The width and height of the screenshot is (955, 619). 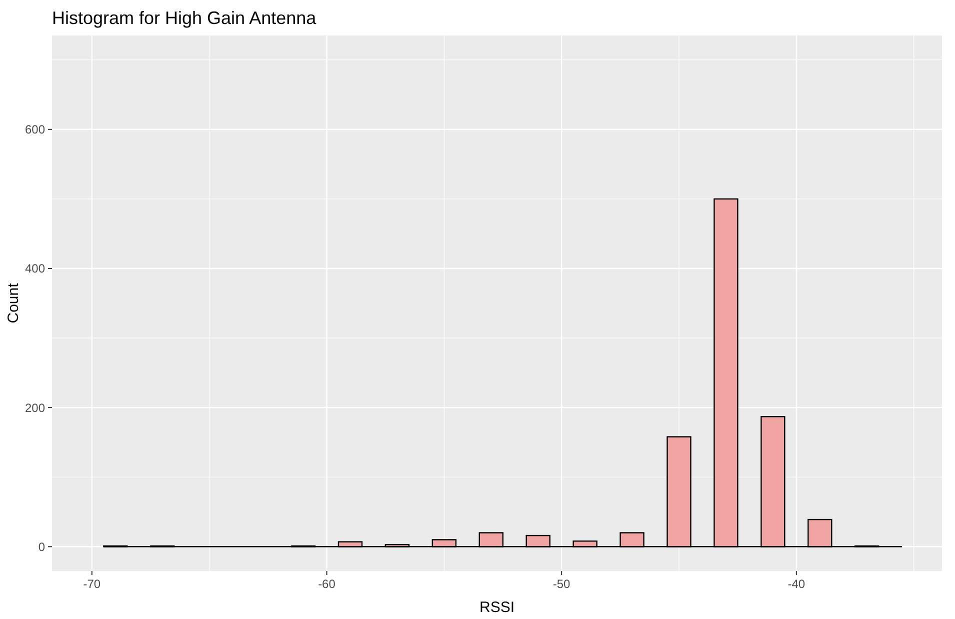 What do you see at coordinates (35, 129) in the screenshot?
I see `y-tick-label: 600` at bounding box center [35, 129].